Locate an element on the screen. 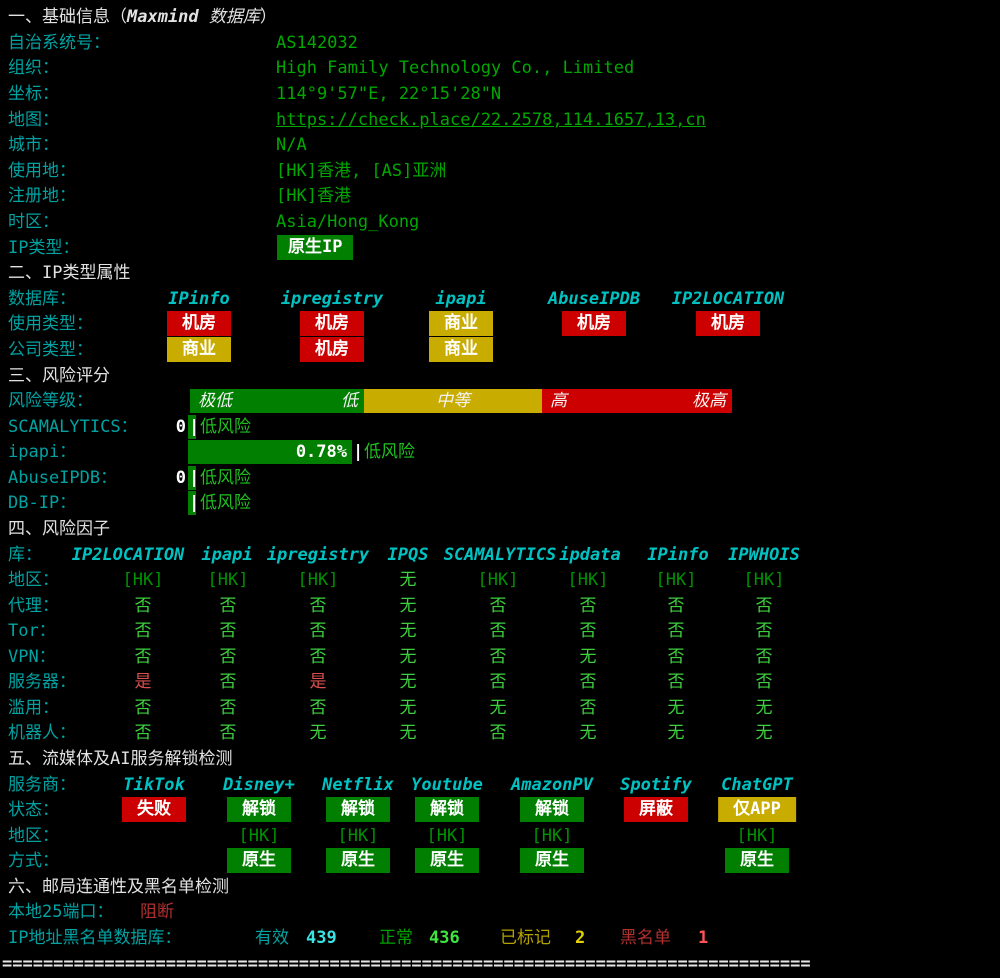 The height and width of the screenshot is (978, 1000). scale-segment-medium: 中等 is located at coordinates (453, 401).